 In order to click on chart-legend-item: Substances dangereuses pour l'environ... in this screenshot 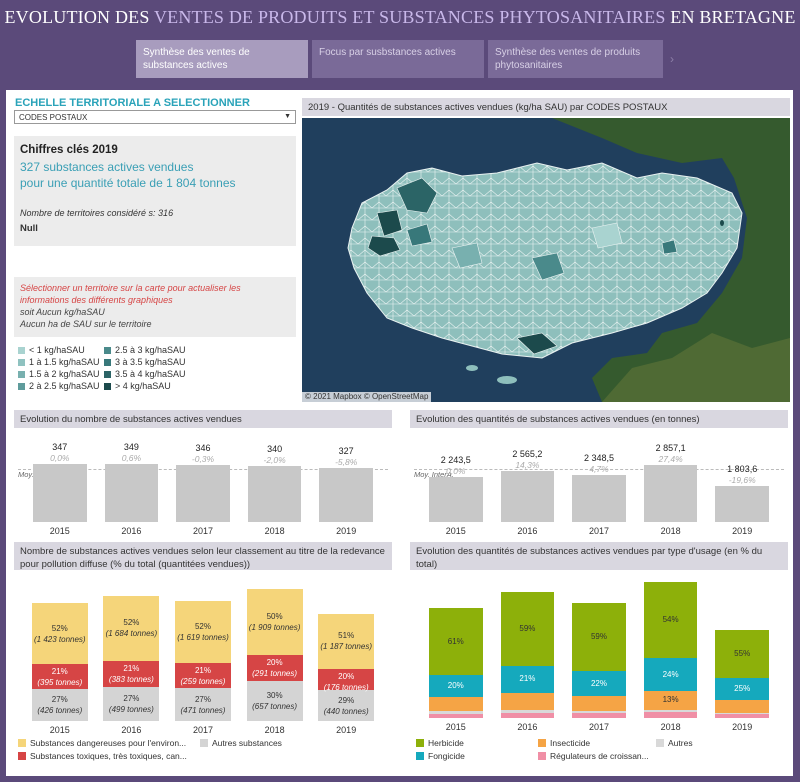, I will do `click(102, 743)`.